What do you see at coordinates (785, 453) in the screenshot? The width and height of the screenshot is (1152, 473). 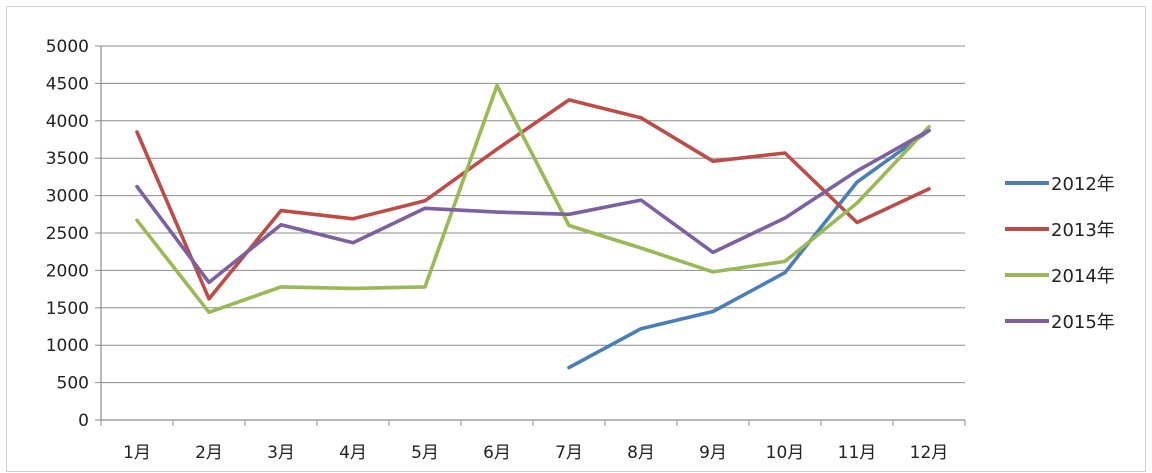 I see `x-tick-label: 10月` at bounding box center [785, 453].